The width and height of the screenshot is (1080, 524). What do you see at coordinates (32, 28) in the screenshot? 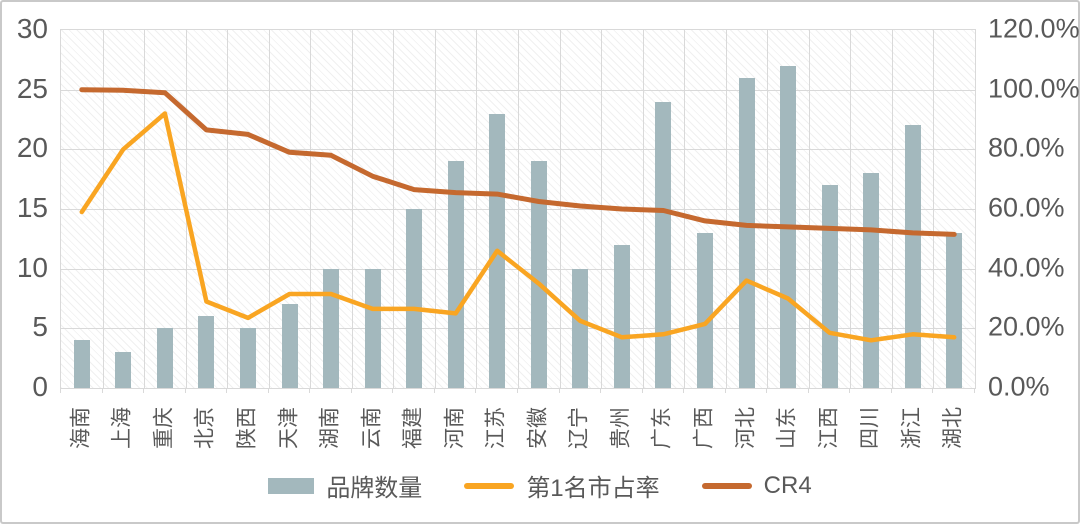
I see `y-left-tick: 30` at bounding box center [32, 28].